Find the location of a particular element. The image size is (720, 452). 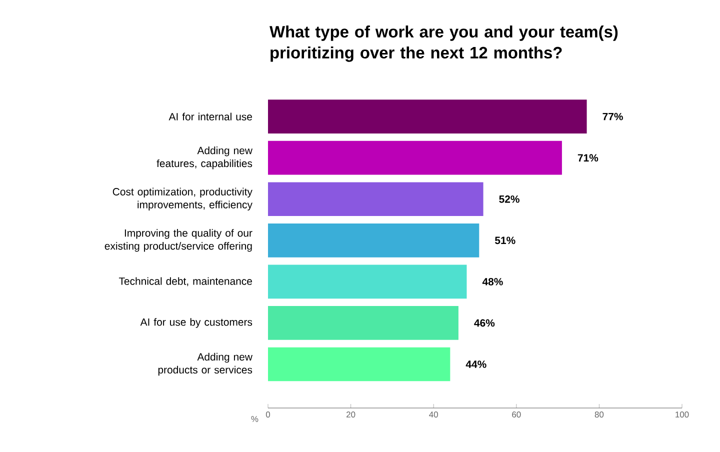

x-tick-label: 40 is located at coordinates (433, 415).